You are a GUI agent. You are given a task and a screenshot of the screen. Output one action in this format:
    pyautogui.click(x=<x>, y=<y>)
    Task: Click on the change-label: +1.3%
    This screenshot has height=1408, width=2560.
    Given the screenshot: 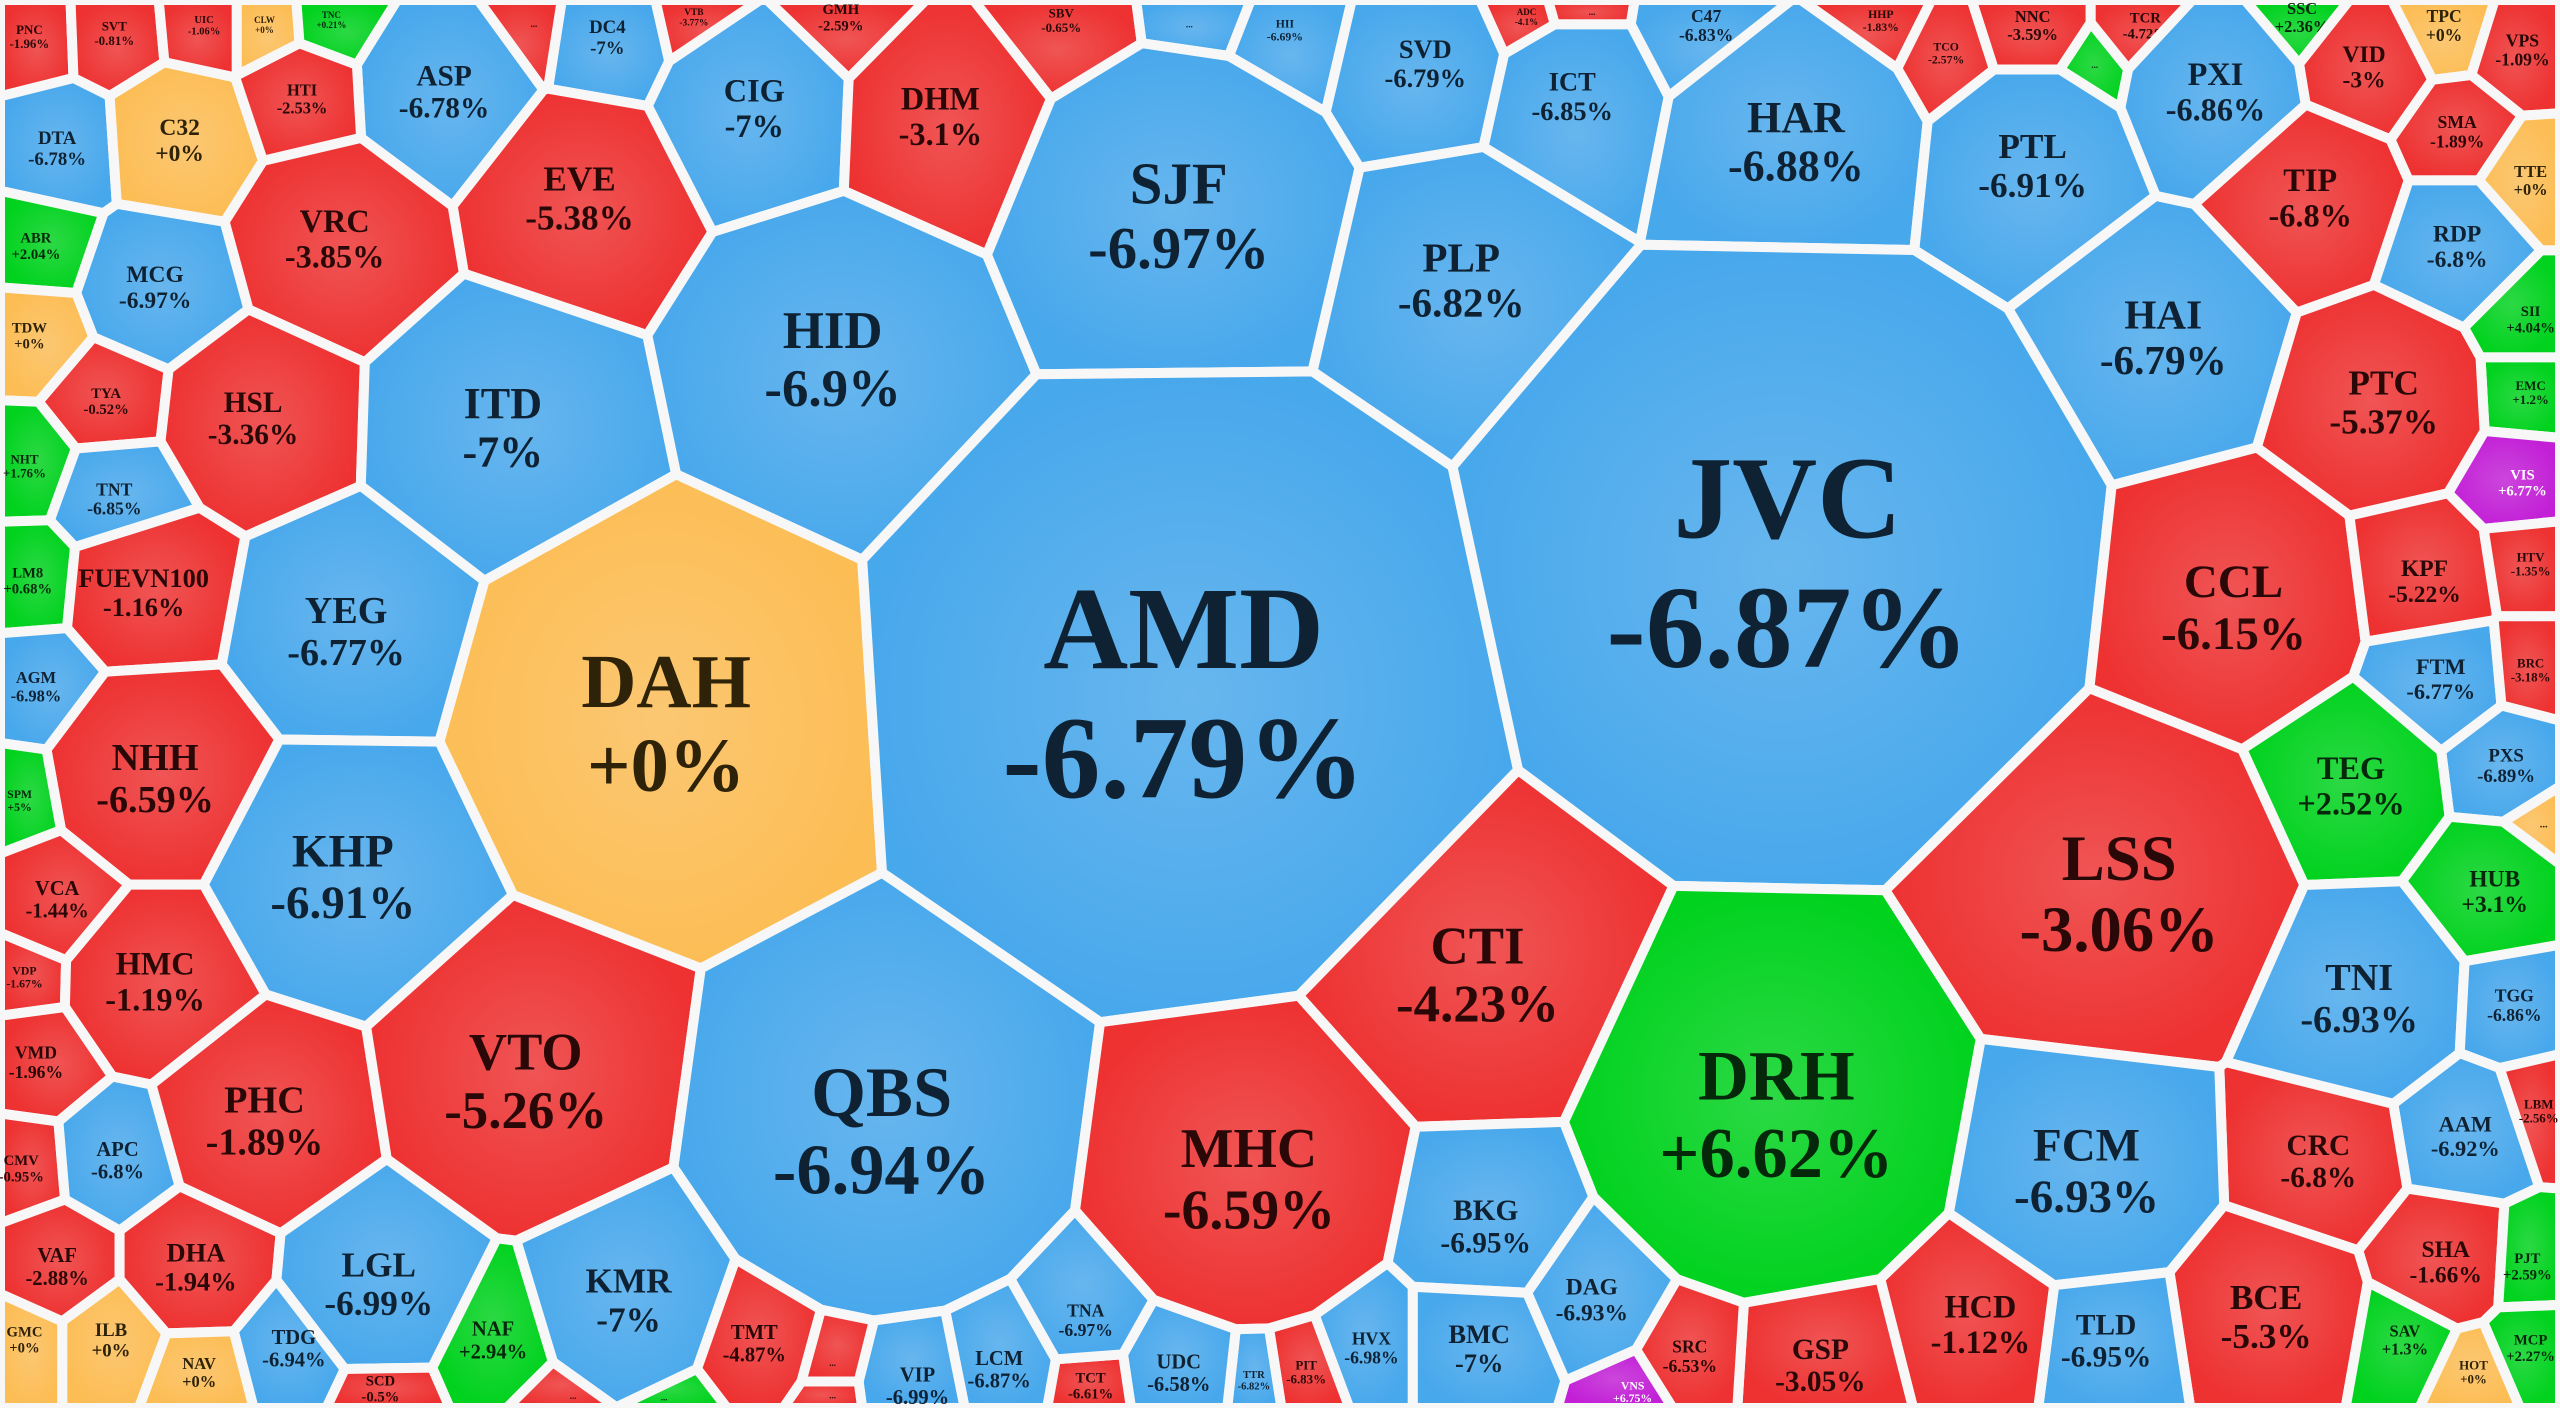 What is the action you would take?
    pyautogui.click(x=2405, y=1348)
    